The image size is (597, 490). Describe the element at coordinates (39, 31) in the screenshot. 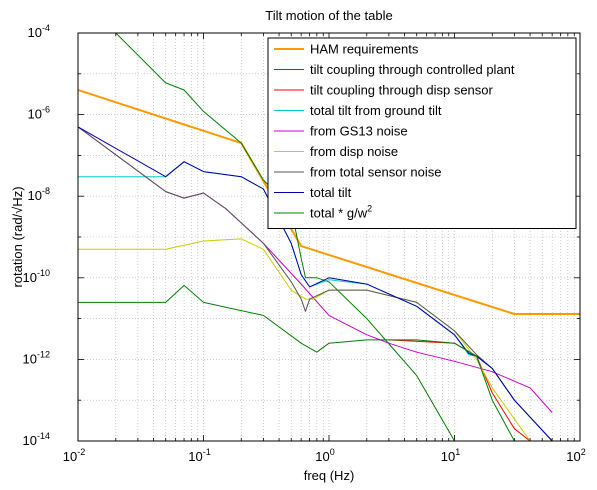

I see `y-tick-label: 10⁻⁴` at that location.